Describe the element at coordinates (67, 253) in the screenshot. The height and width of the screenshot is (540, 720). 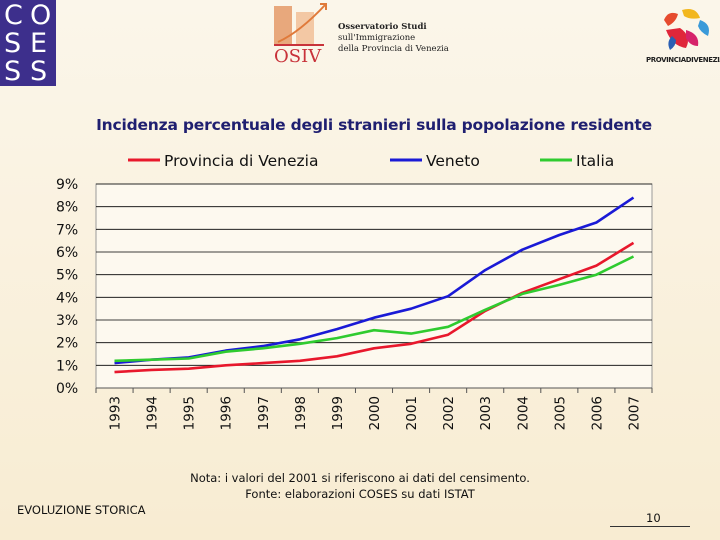
I see `y-tick-label: 6%` at that location.